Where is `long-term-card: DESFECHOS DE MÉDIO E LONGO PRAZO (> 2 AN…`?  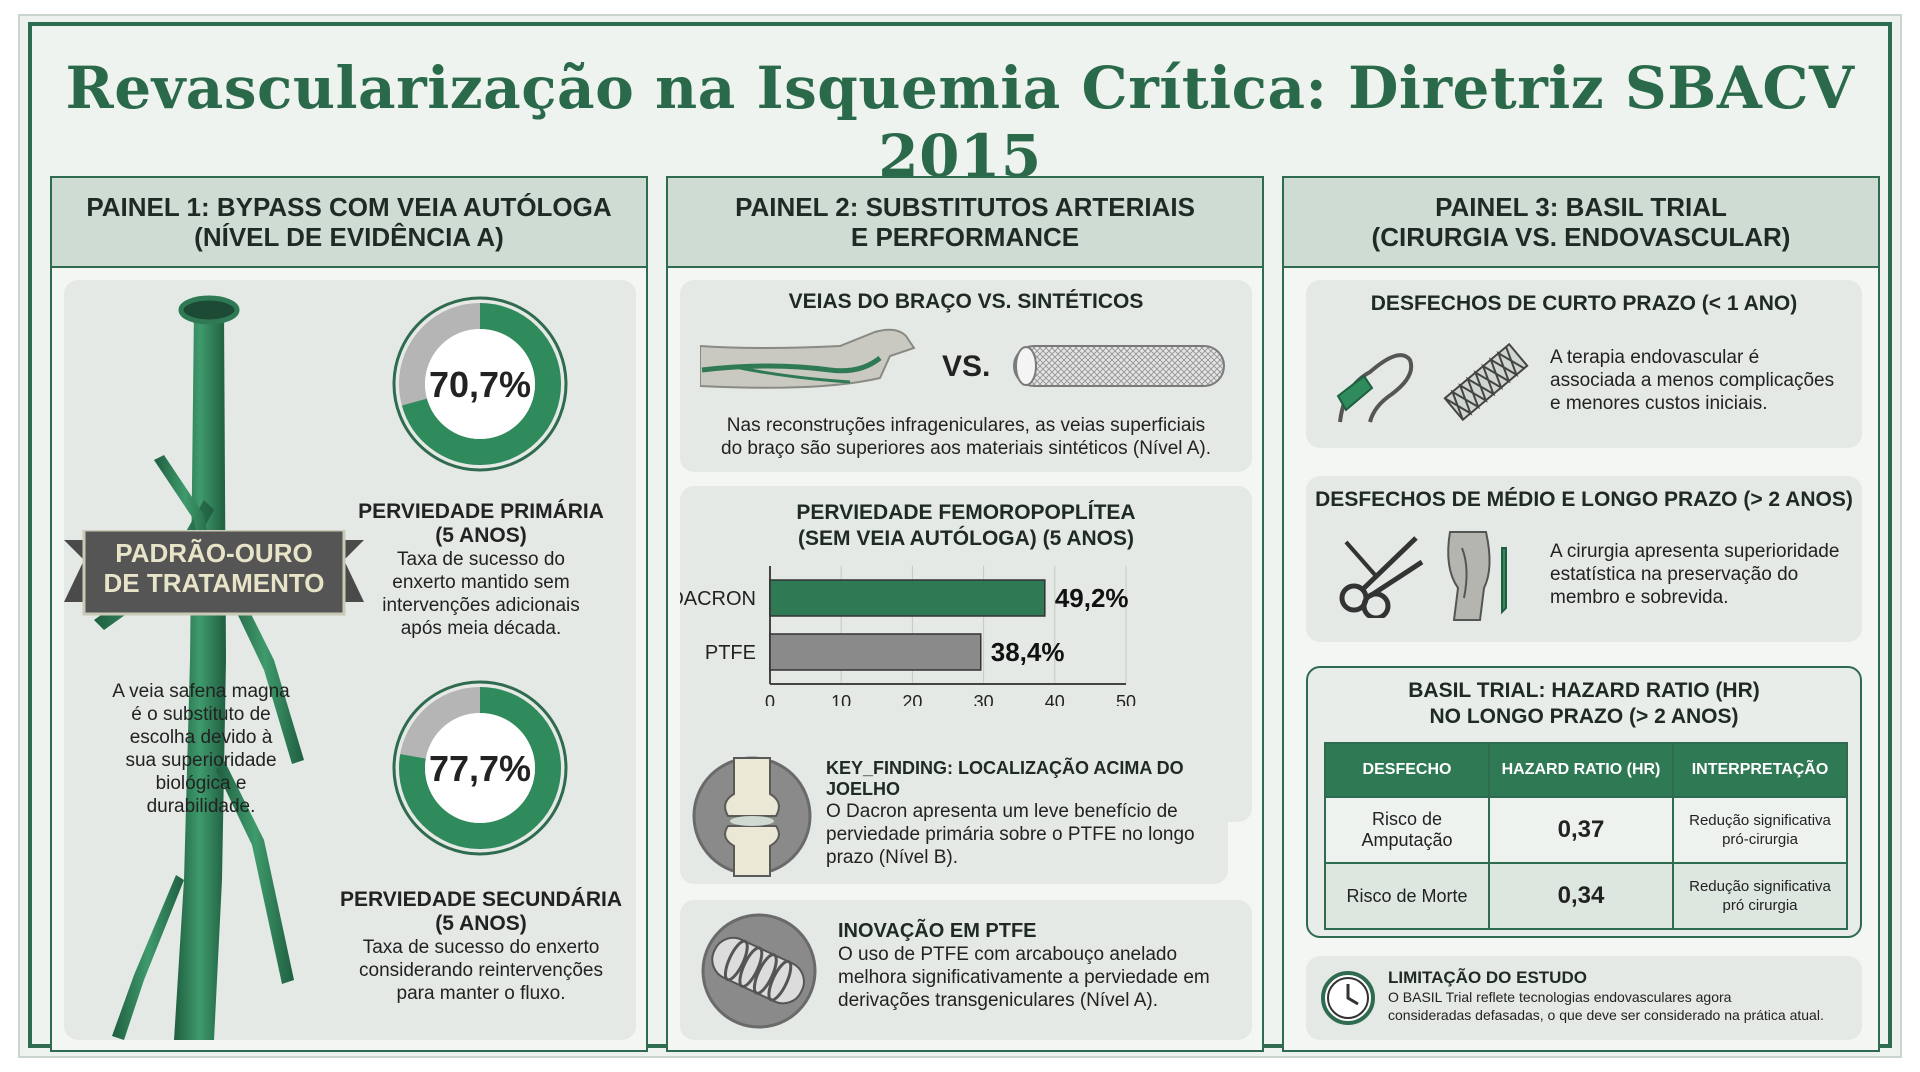 long-term-card: DESFECHOS DE MÉDIO E LONGO PRAZO (> 2 AN… is located at coordinates (1584, 559).